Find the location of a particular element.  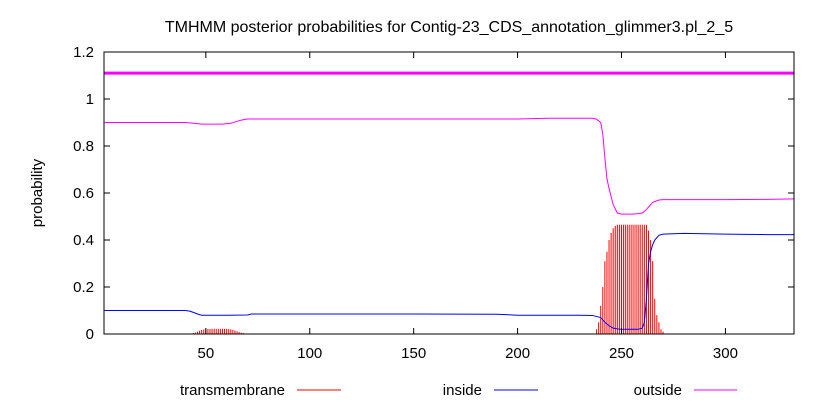

x-tick-label: 200 is located at coordinates (517, 353).